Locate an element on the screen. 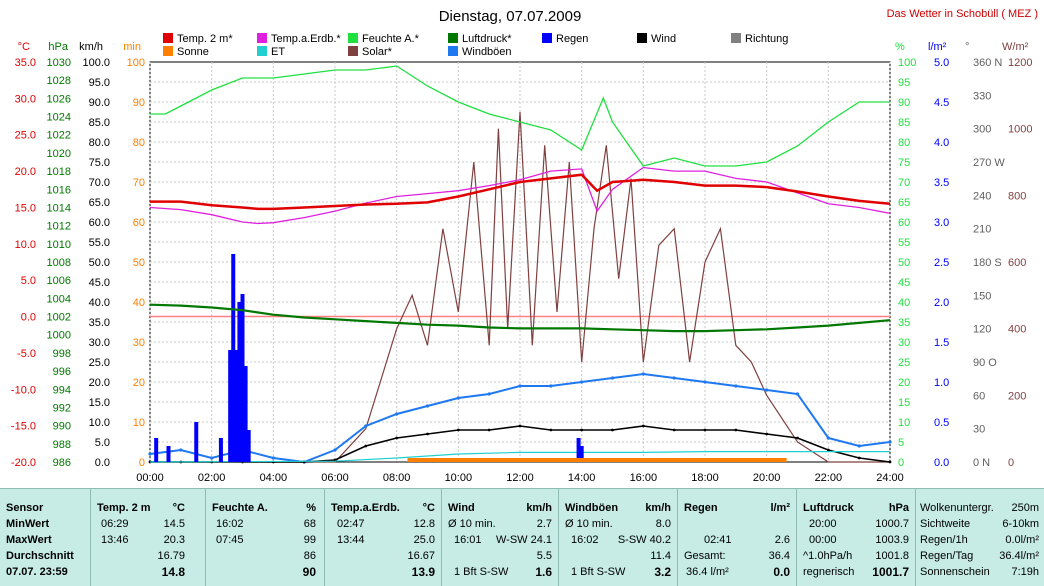  temp-tick-label: 15.0 is located at coordinates (25, 208).